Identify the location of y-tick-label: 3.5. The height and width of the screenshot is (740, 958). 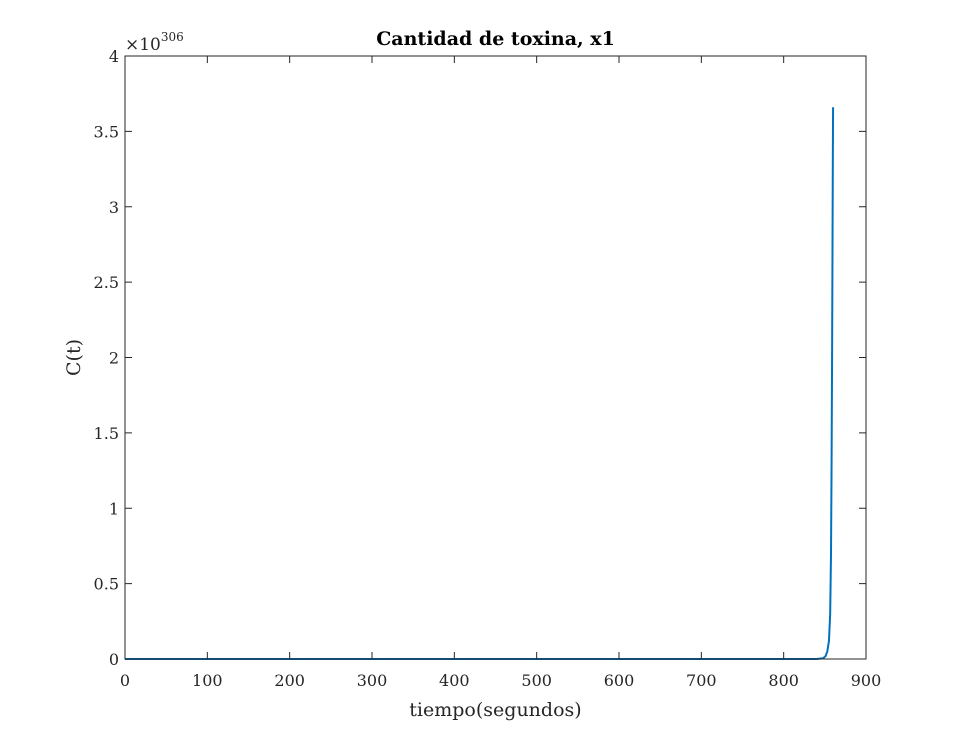
(106, 131).